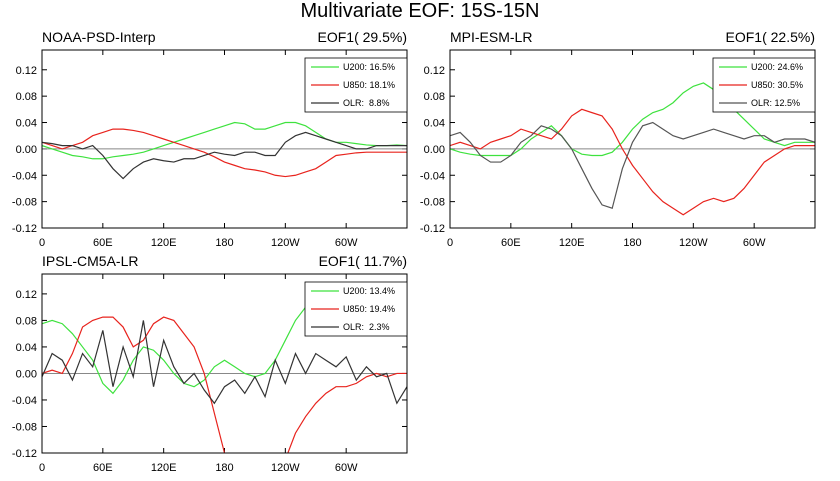 The height and width of the screenshot is (481, 840). I want to click on legend: U200: 13.4% U850: 19.4% OLR: 2.3%, so click(356, 309).